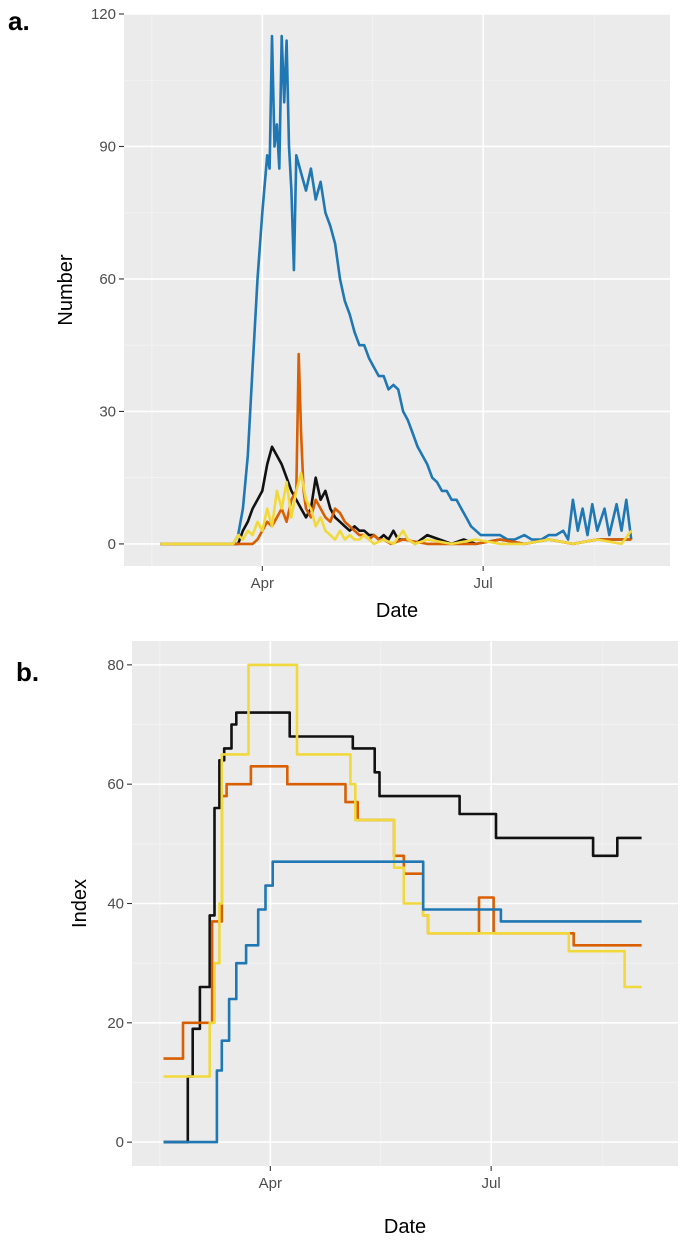 Image resolution: width=688 pixels, height=1242 pixels. What do you see at coordinates (397, 611) in the screenshot?
I see `panel-a-x-axis-title: Date` at bounding box center [397, 611].